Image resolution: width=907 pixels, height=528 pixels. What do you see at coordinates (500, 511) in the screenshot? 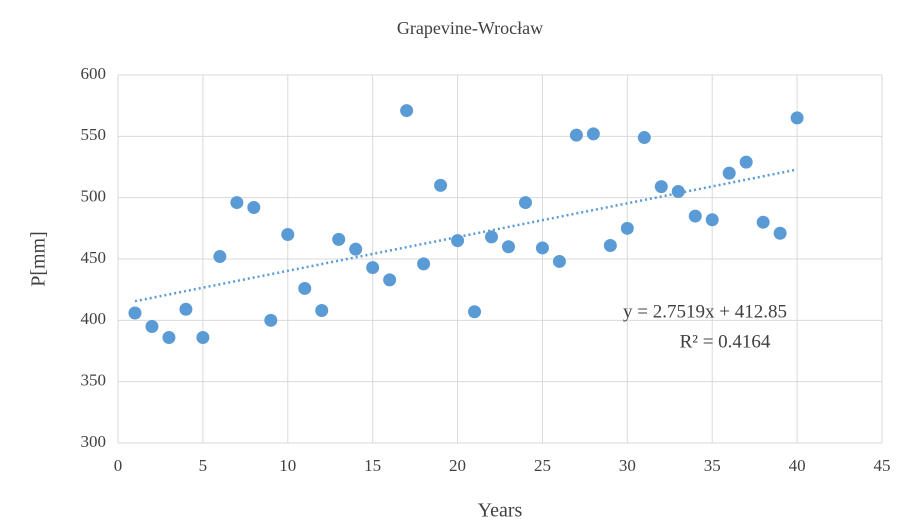
I see `x-axis-label: Years` at bounding box center [500, 511].